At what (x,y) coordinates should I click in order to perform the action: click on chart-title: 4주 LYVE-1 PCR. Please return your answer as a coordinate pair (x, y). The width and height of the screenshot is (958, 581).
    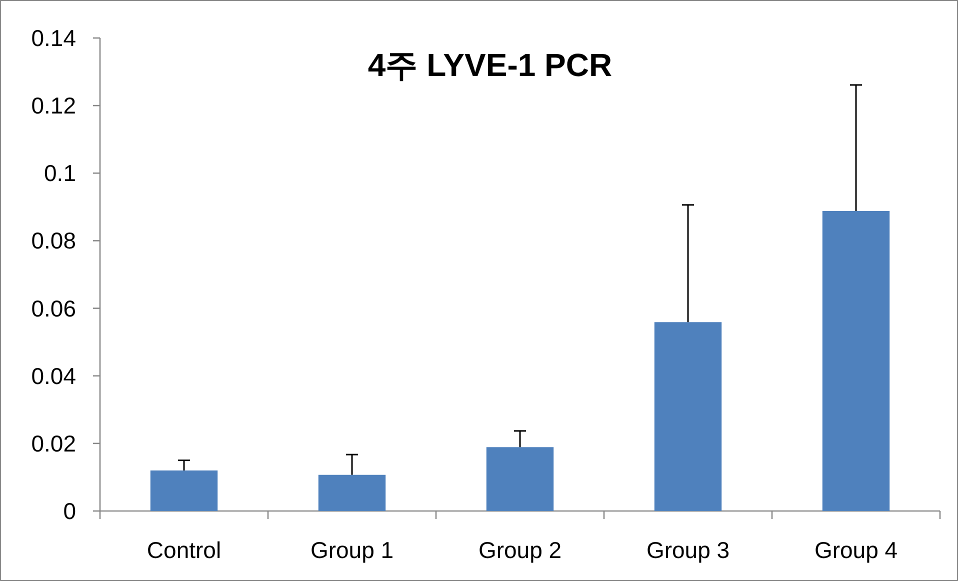
    Looking at the image, I should click on (490, 65).